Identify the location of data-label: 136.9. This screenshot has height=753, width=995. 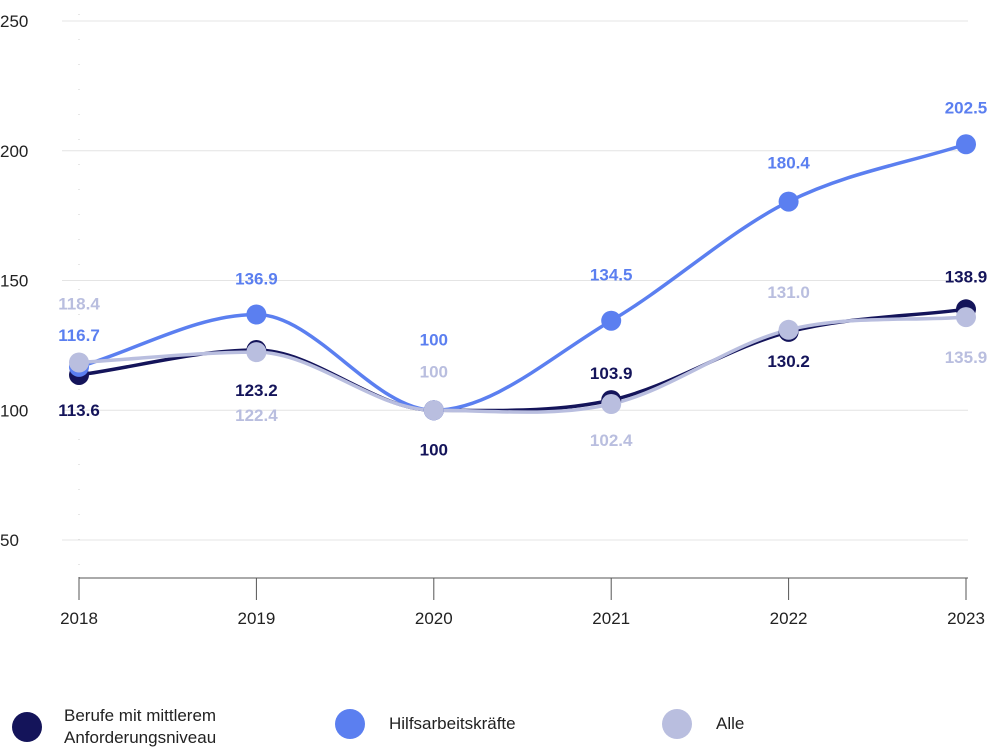
(256, 278).